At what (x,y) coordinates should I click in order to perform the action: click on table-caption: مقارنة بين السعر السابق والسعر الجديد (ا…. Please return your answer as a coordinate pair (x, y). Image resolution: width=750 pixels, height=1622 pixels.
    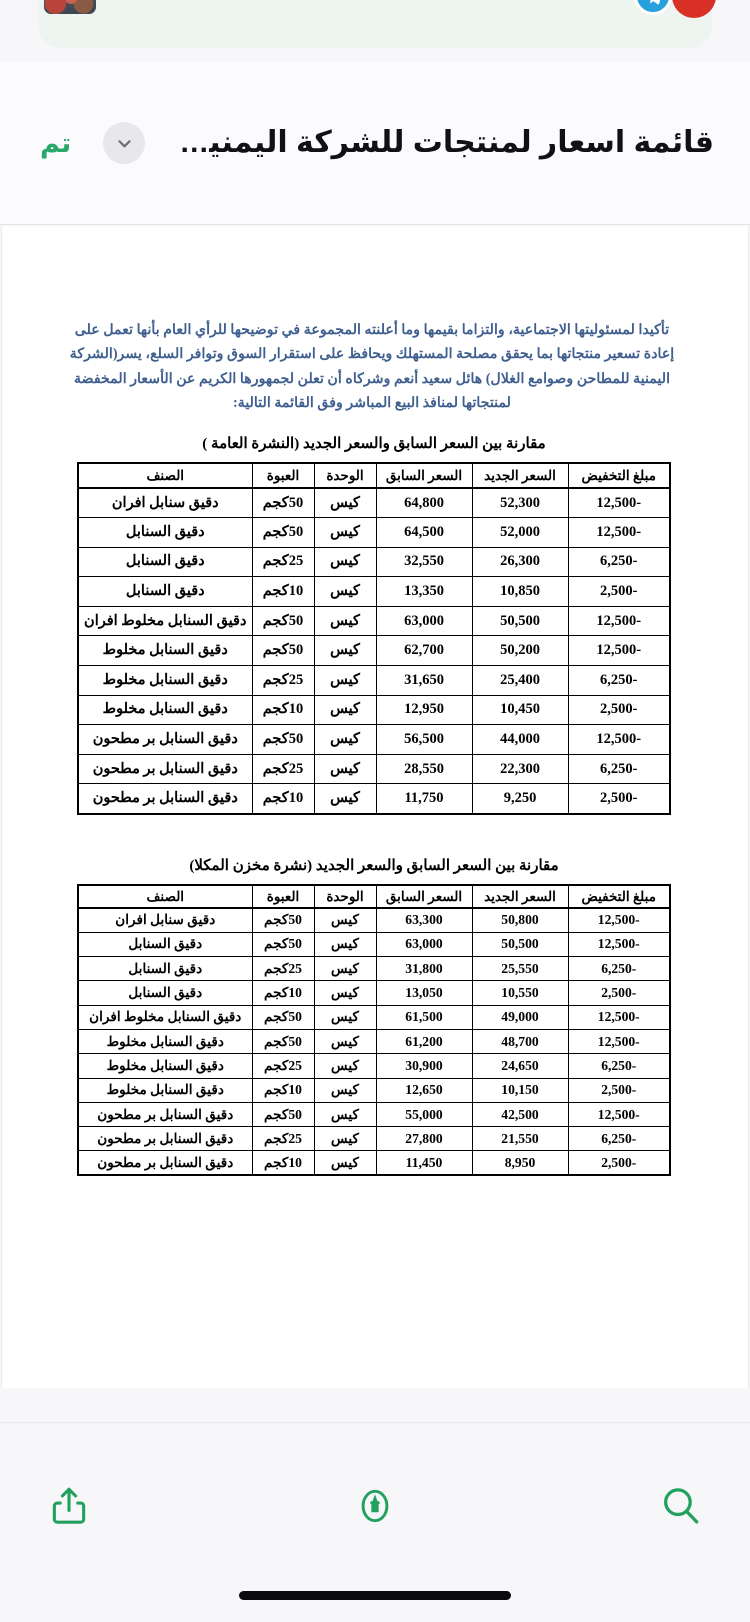
    Looking at the image, I should click on (374, 444).